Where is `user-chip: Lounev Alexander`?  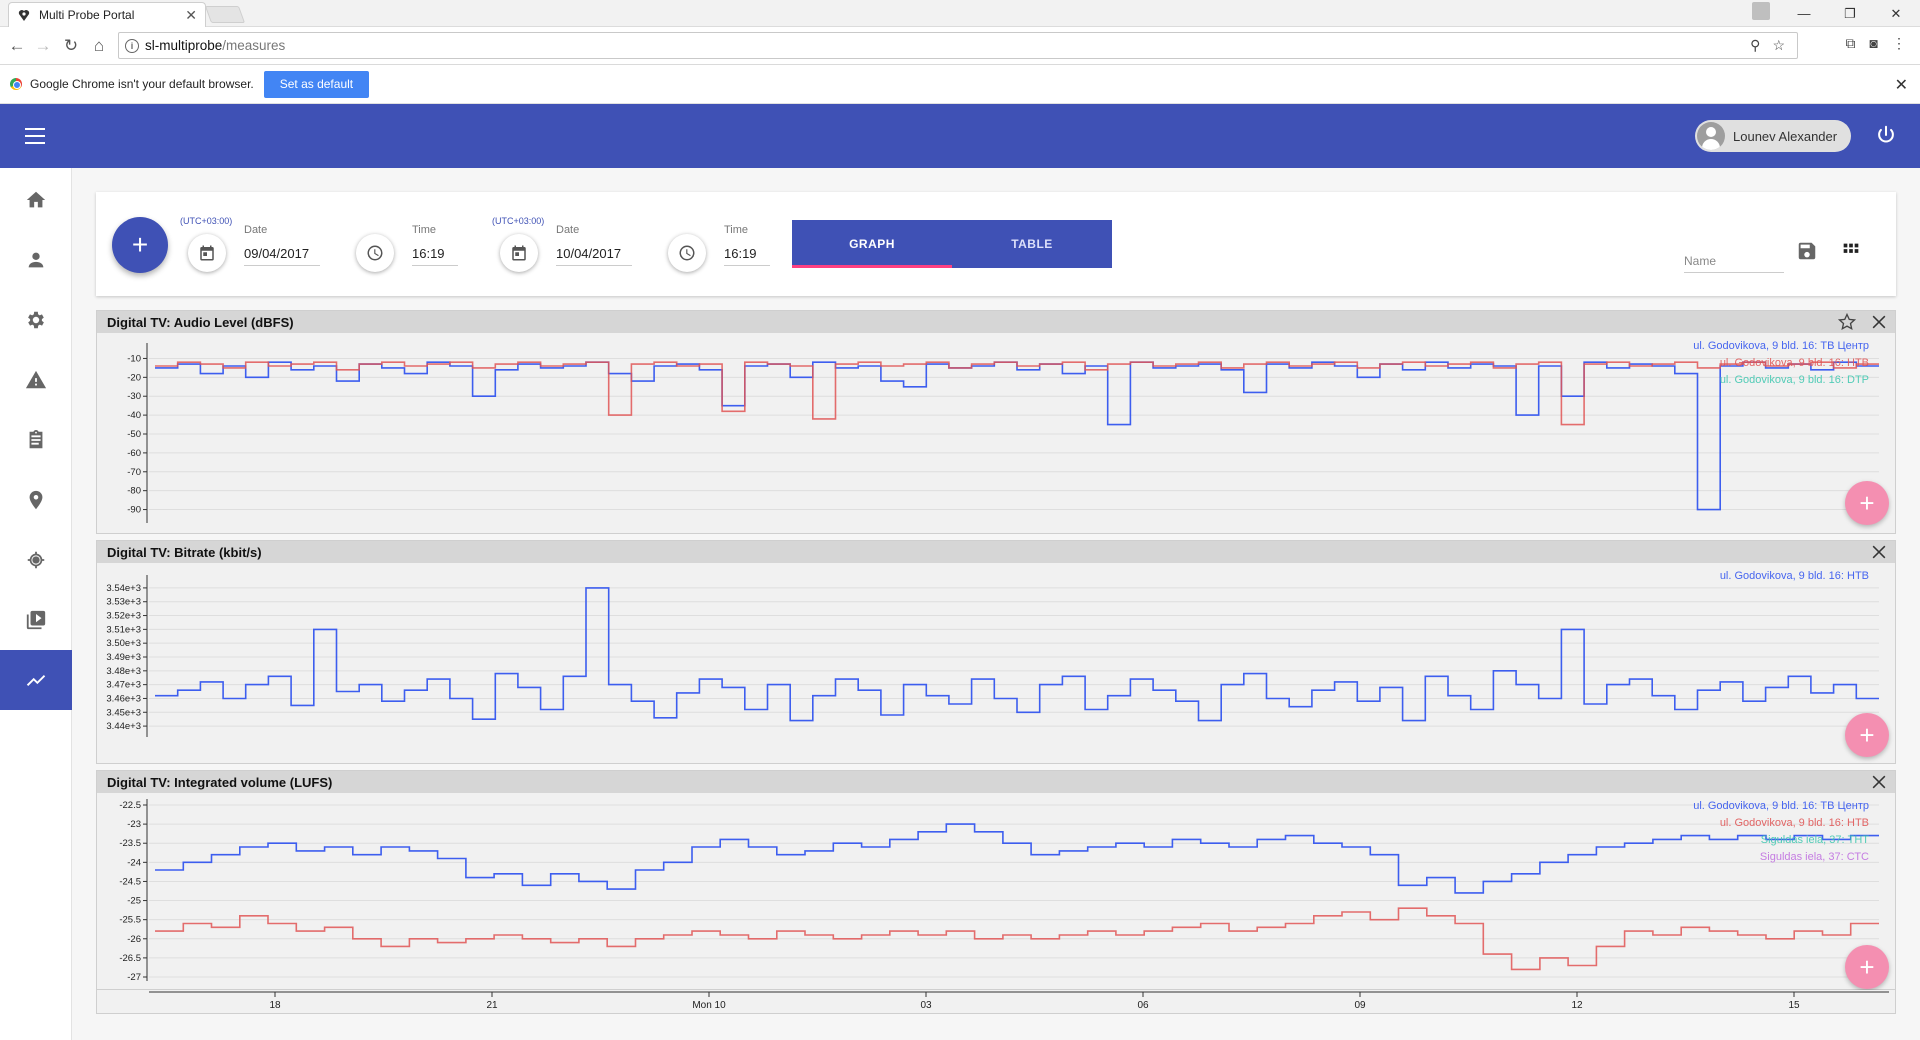 user-chip: Lounev Alexander is located at coordinates (1773, 136).